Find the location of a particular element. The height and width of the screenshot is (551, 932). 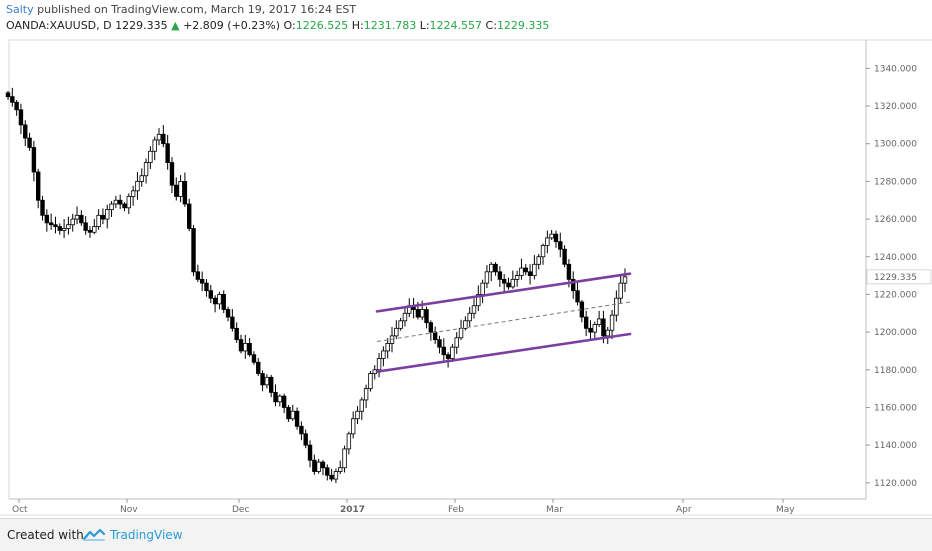

tradingview-brand-link: TradingView is located at coordinates (146, 535).